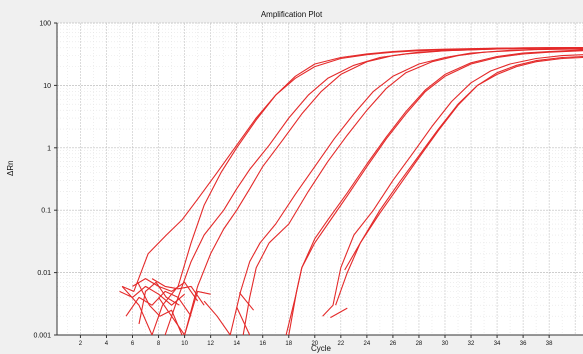 The height and width of the screenshot is (354, 583). I want to click on chart-title: Amplification Plot, so click(291, 14).